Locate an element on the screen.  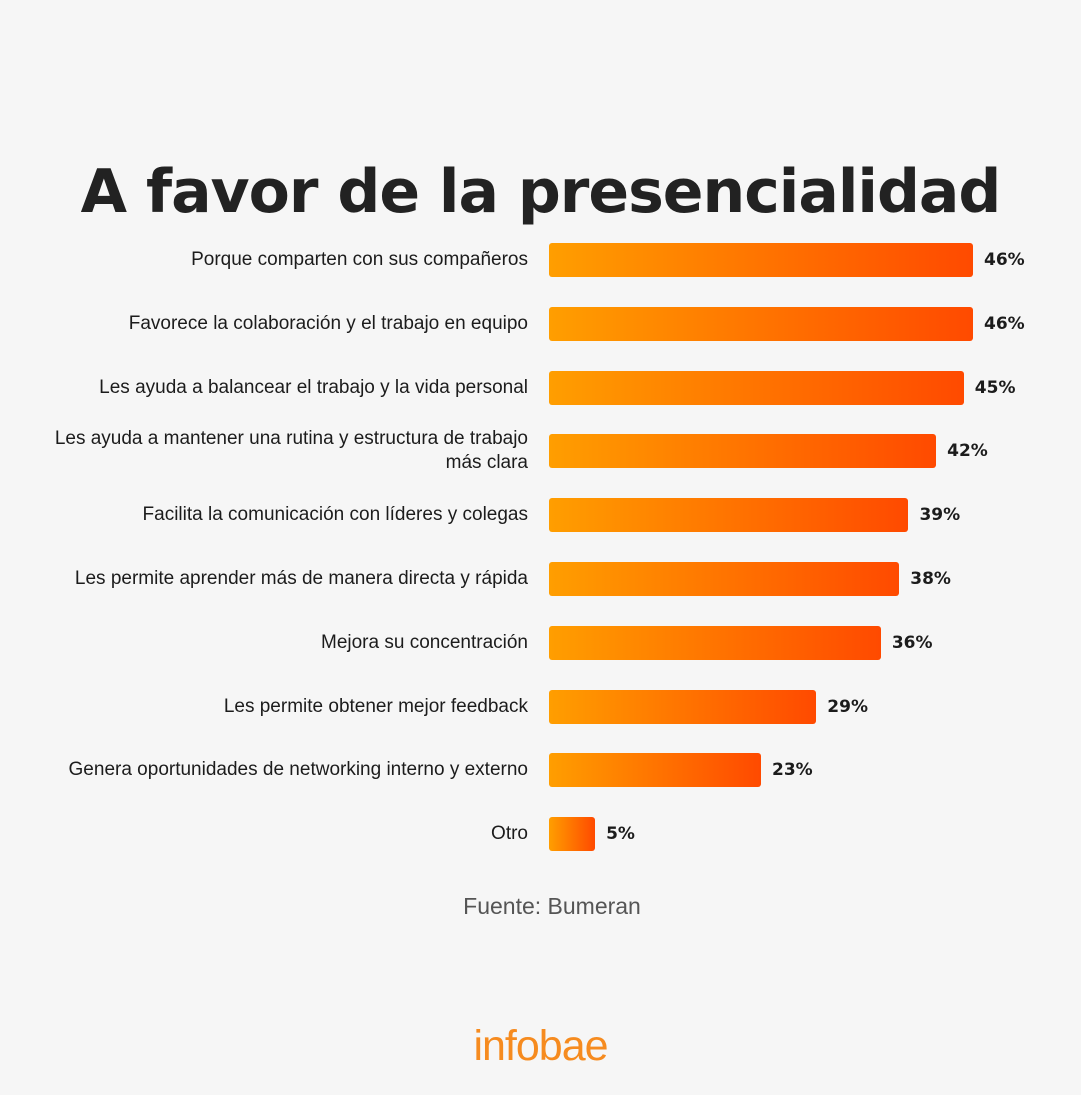
infobae-logo: infobae is located at coordinates (540, 1046).